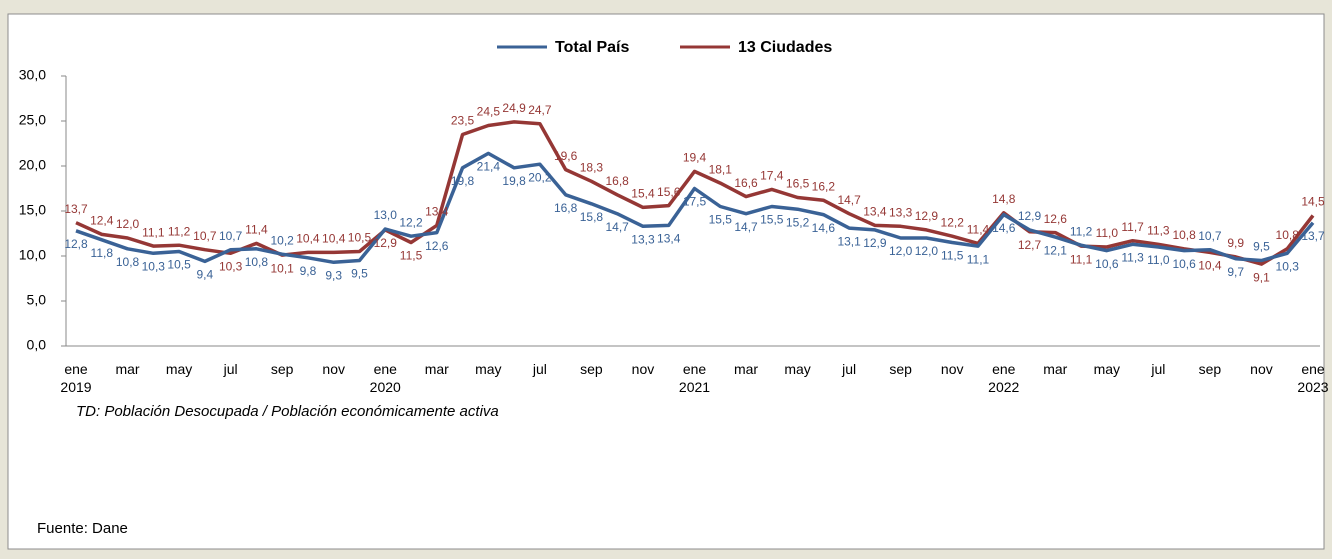 The width and height of the screenshot is (1332, 559). I want to click on value-label: 17,5, so click(695, 202).